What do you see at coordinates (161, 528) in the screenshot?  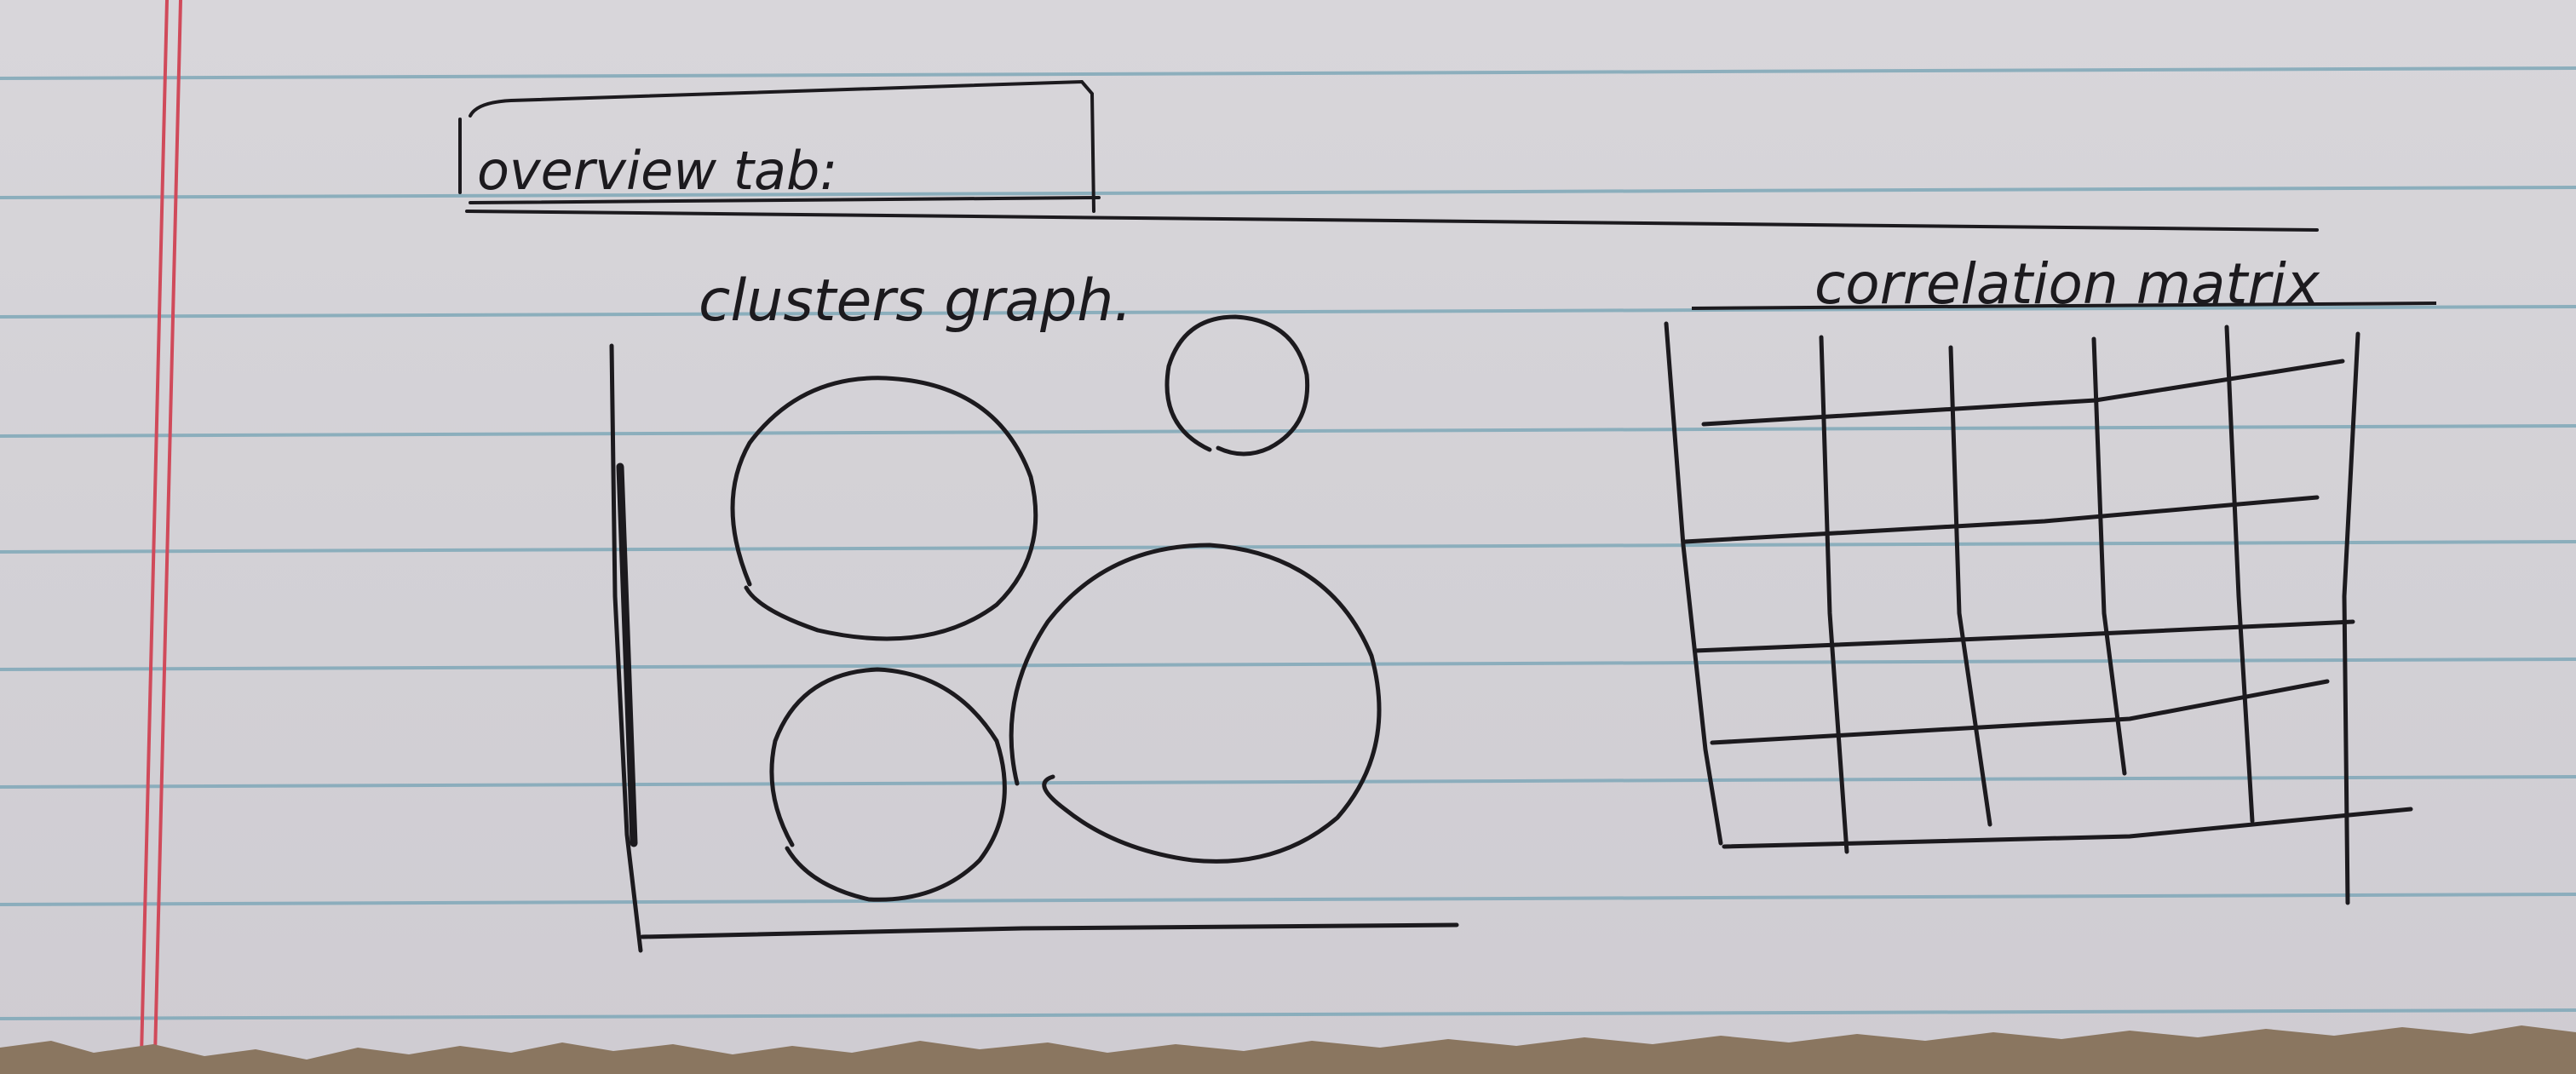 I see `margin-lines` at bounding box center [161, 528].